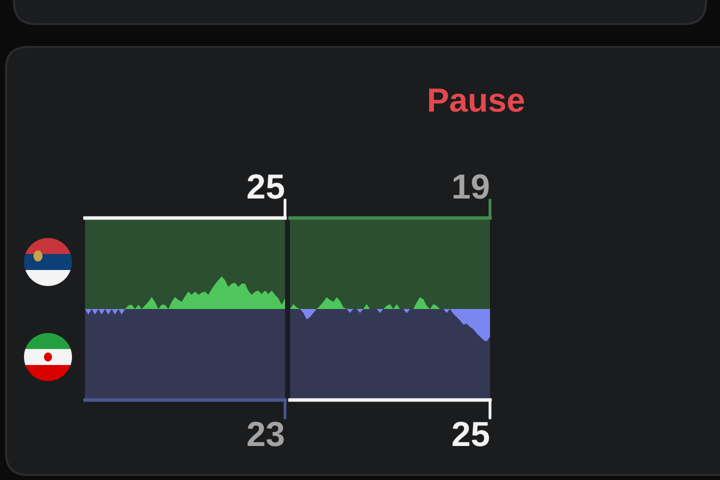 The height and width of the screenshot is (480, 720). I want to click on chart-title: 19, so click(471, 186).